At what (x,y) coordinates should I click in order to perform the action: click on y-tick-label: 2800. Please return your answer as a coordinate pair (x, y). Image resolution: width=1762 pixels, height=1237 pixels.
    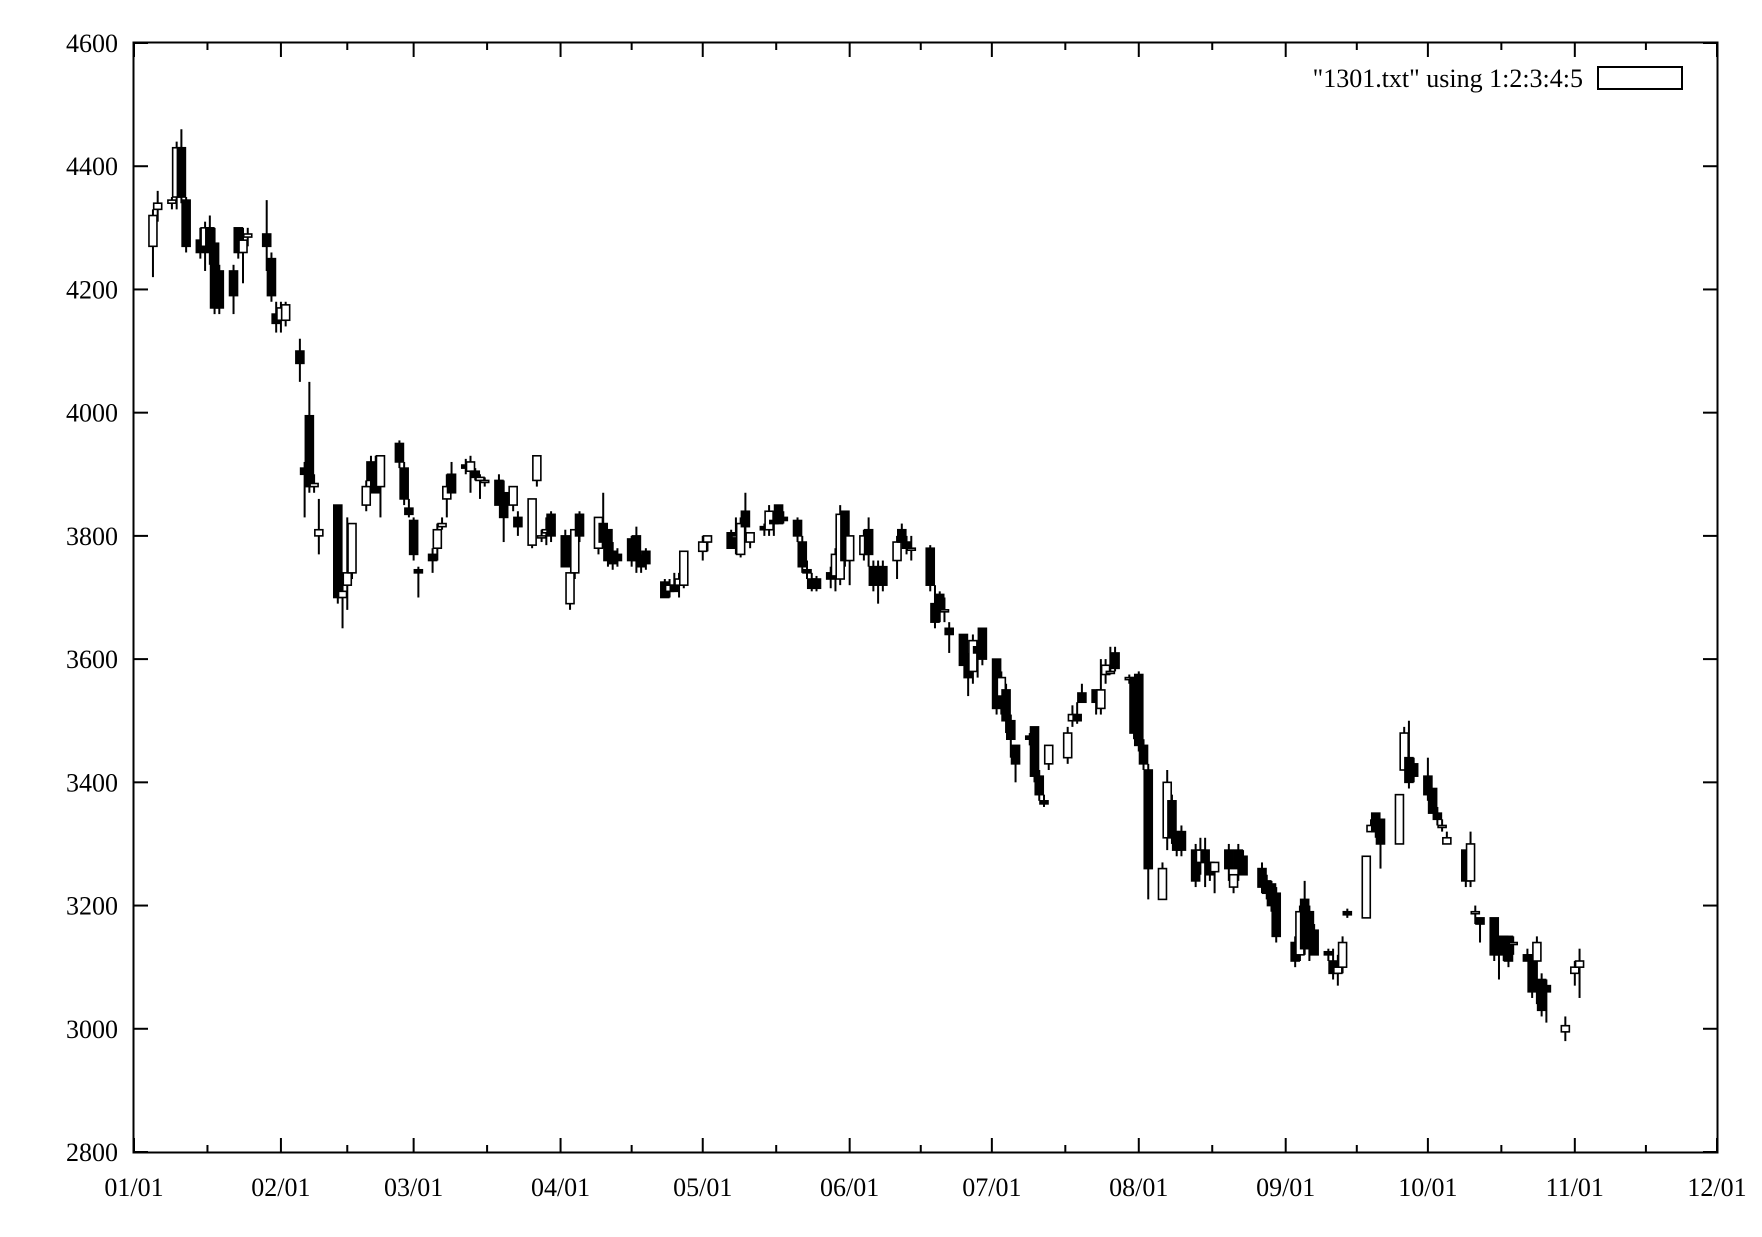
    Looking at the image, I should click on (92, 1152).